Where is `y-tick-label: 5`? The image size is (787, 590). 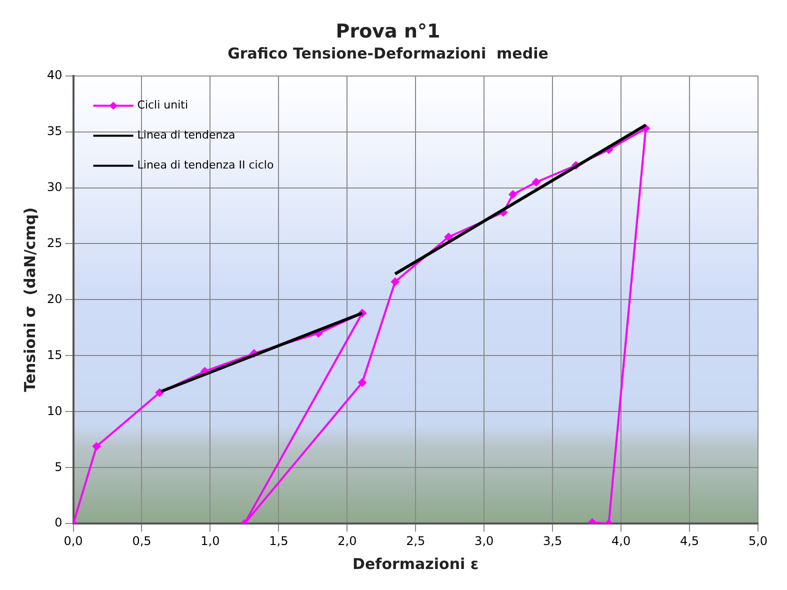 y-tick-label: 5 is located at coordinates (58, 467).